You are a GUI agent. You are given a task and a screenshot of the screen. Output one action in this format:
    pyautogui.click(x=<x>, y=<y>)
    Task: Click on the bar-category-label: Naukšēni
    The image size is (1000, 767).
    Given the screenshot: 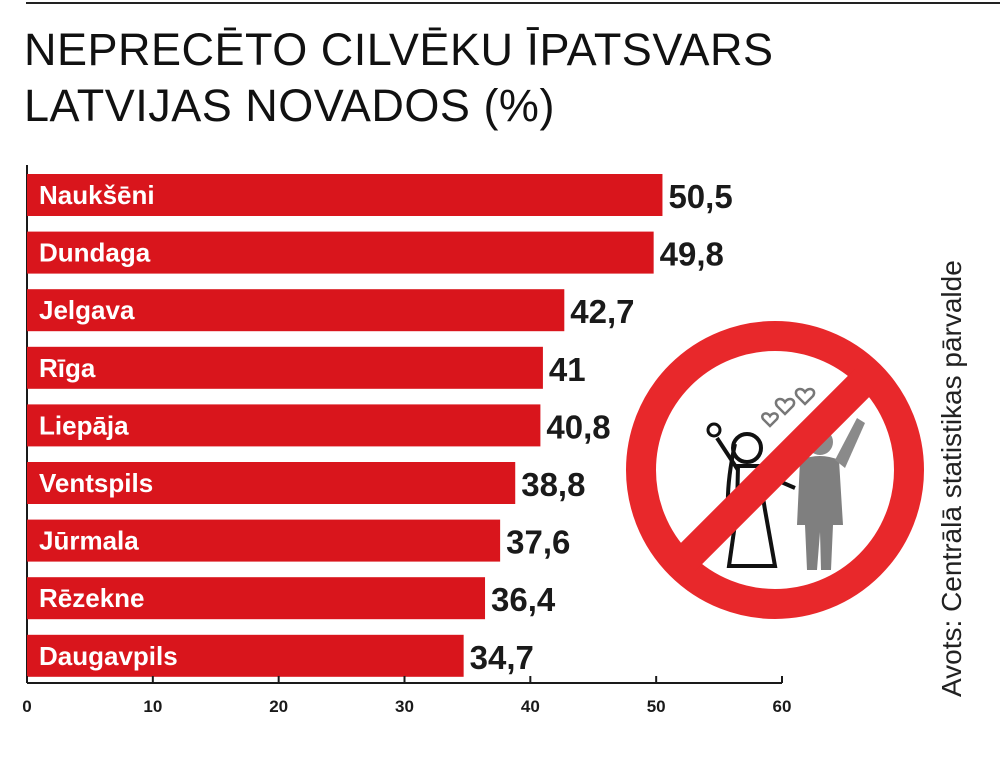 What is the action you would take?
    pyautogui.click(x=97, y=195)
    